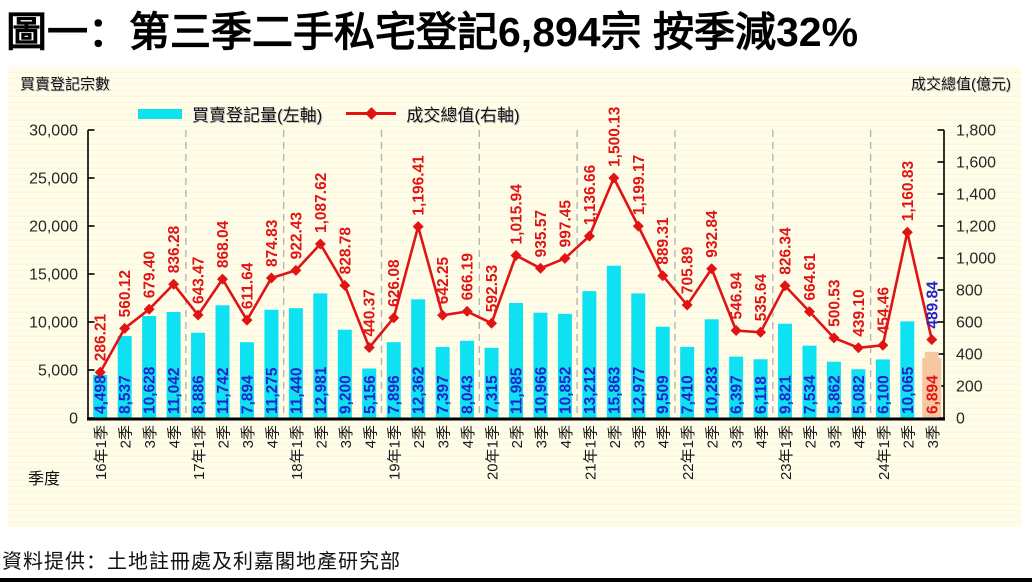  What do you see at coordinates (517, 390) in the screenshot?
I see `bar-value-label: 11,985` at bounding box center [517, 390].